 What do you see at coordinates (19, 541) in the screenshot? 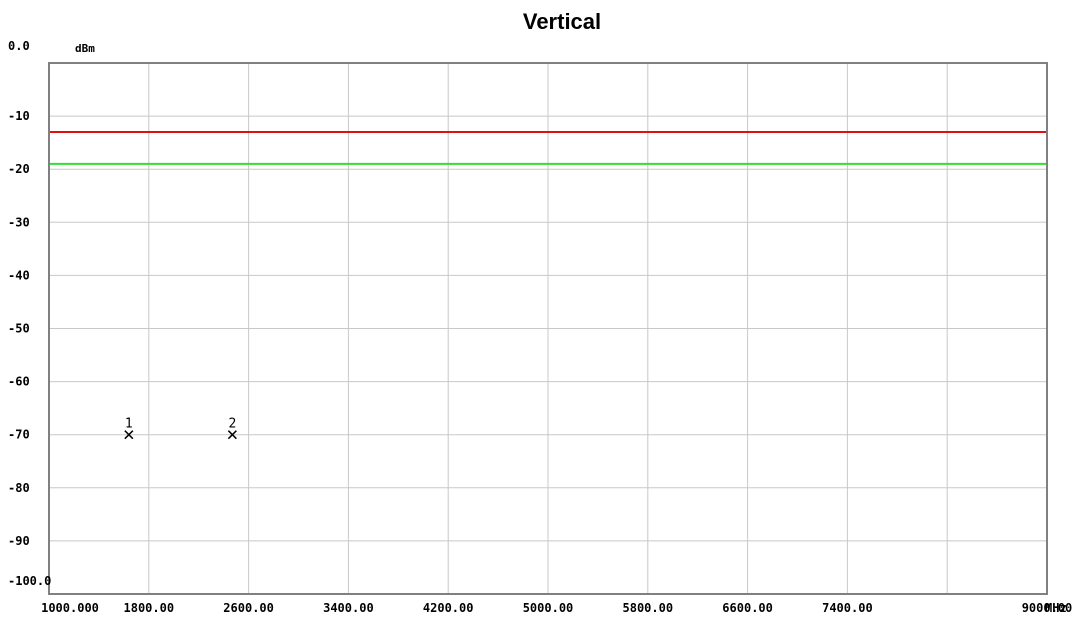
I see `y-tick-label: -90` at bounding box center [19, 541].